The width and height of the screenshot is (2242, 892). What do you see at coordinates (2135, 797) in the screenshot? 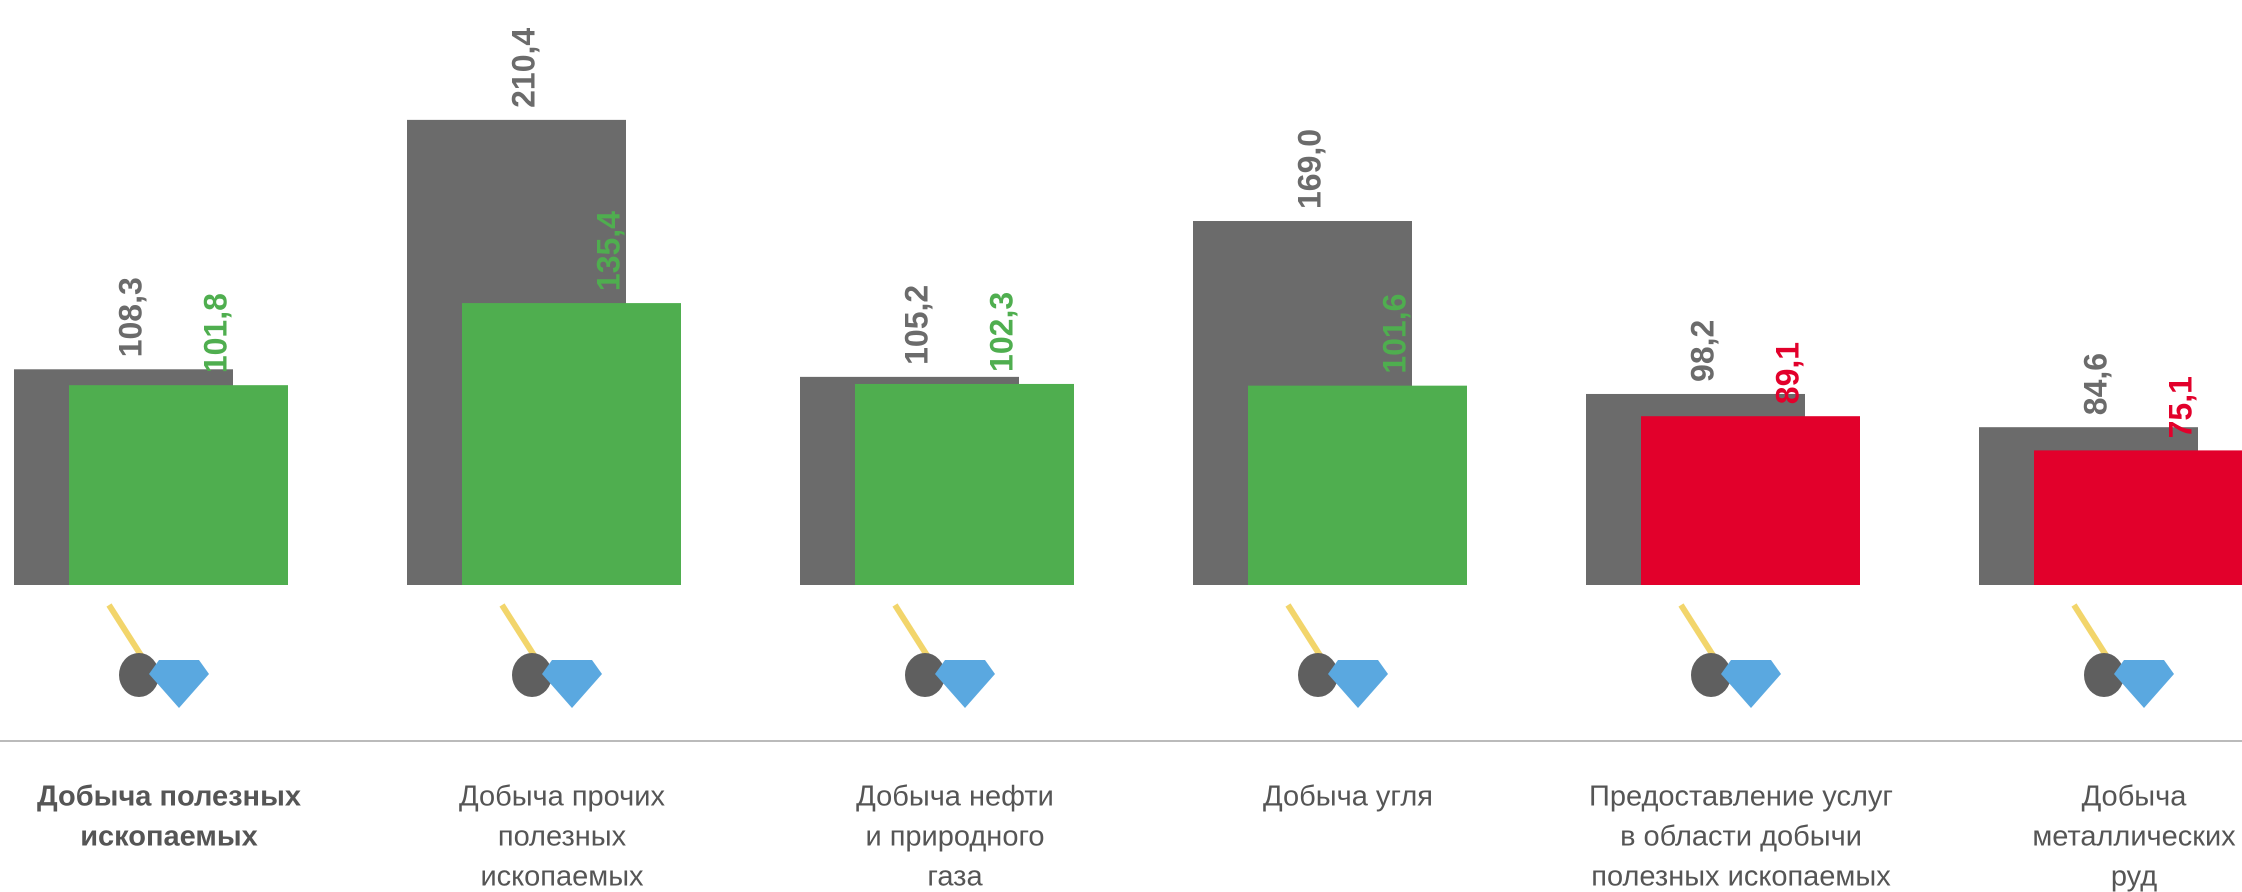
I see `x-tick-label: Добыча` at bounding box center [2135, 797].